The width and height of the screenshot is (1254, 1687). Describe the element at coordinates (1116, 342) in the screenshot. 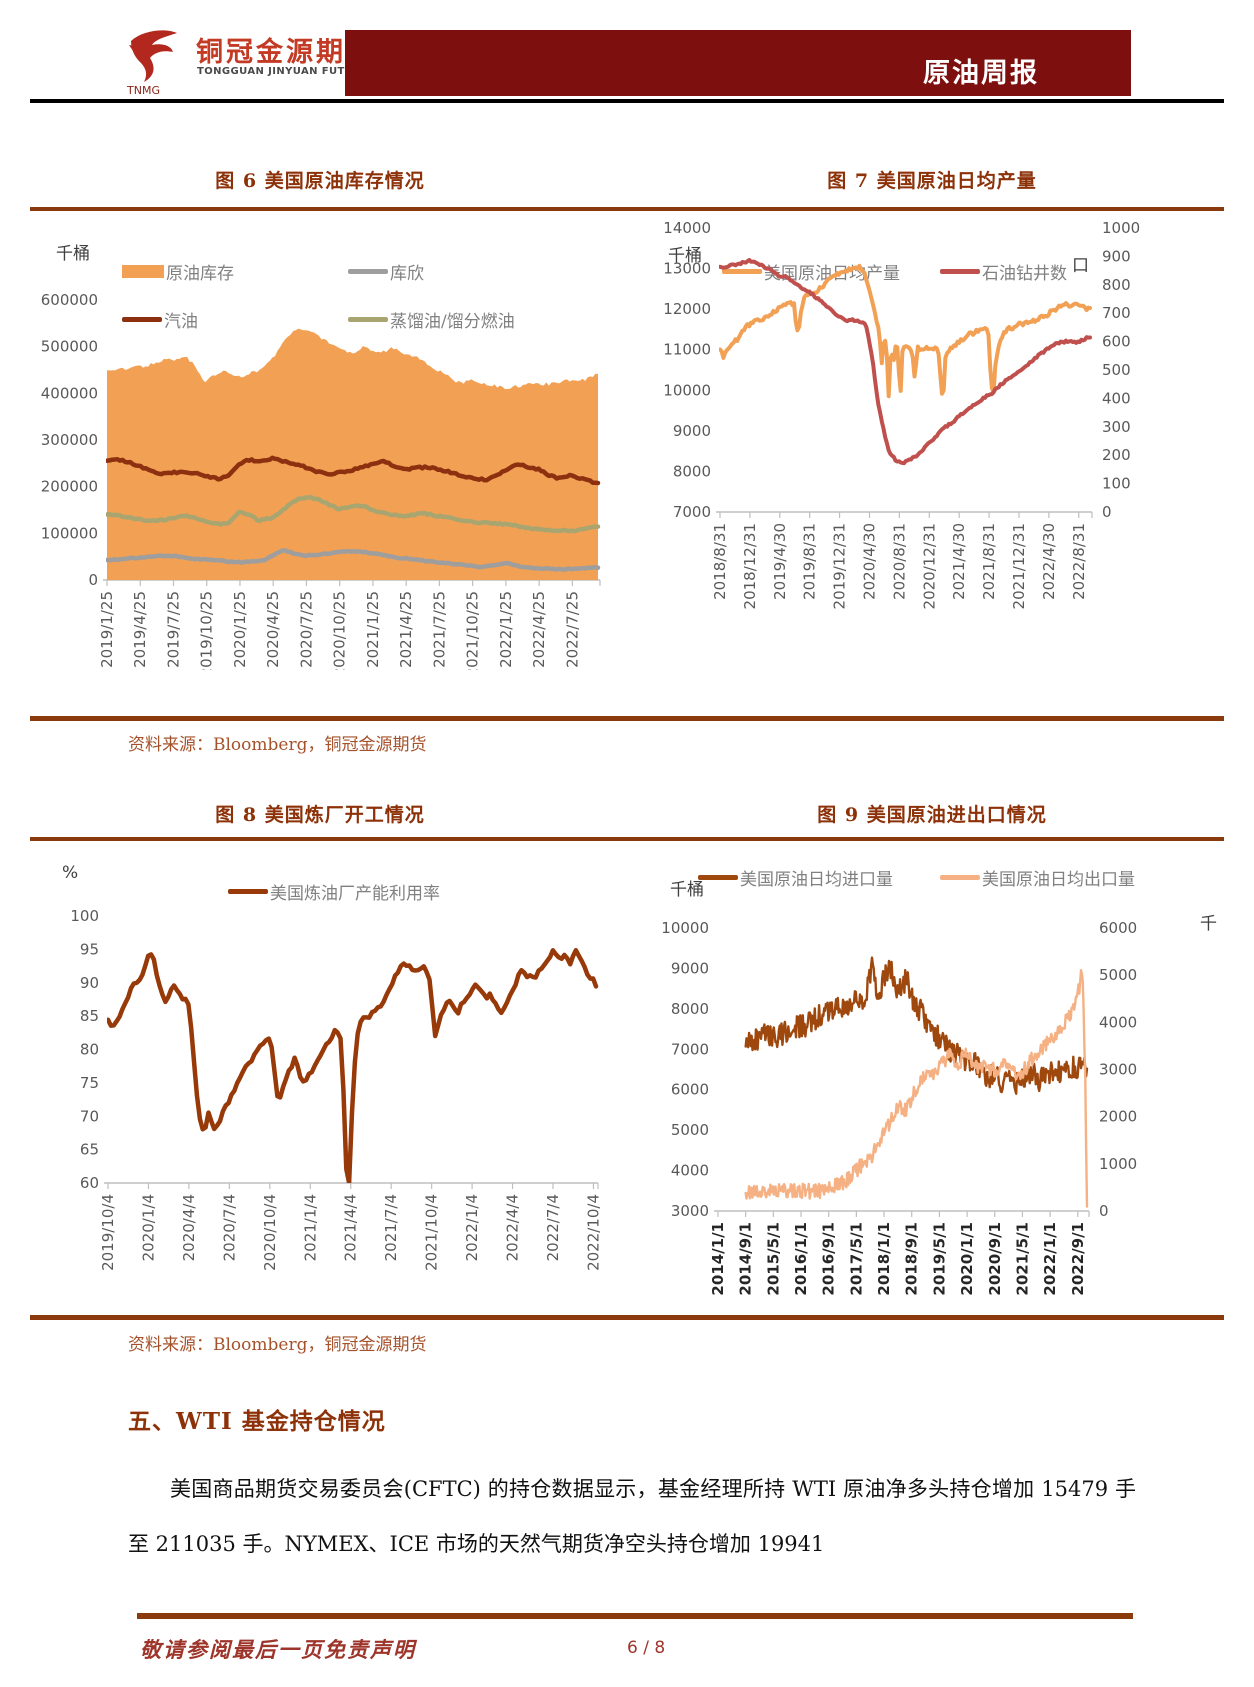

I see `svg-text: 600` at that location.